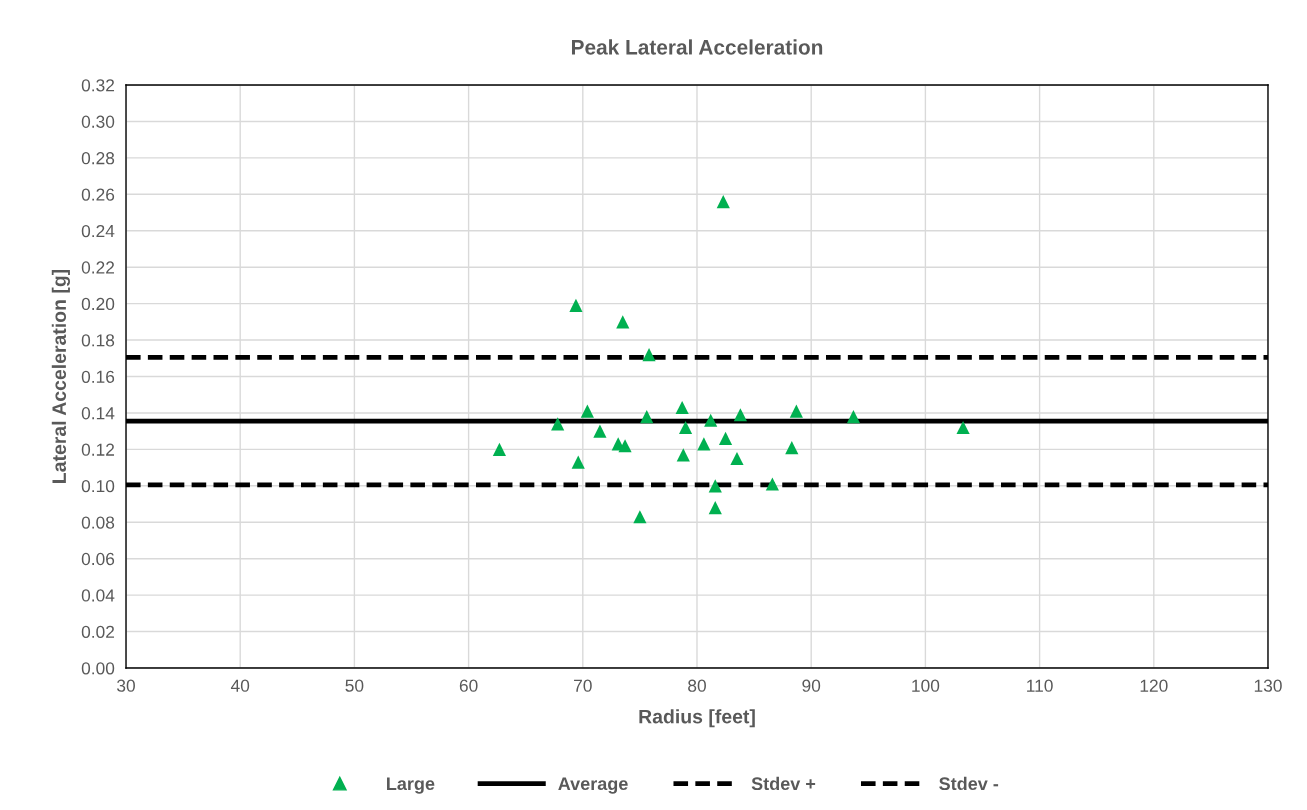  What do you see at coordinates (240, 685) in the screenshot?
I see `x-tick-label: 40` at bounding box center [240, 685].